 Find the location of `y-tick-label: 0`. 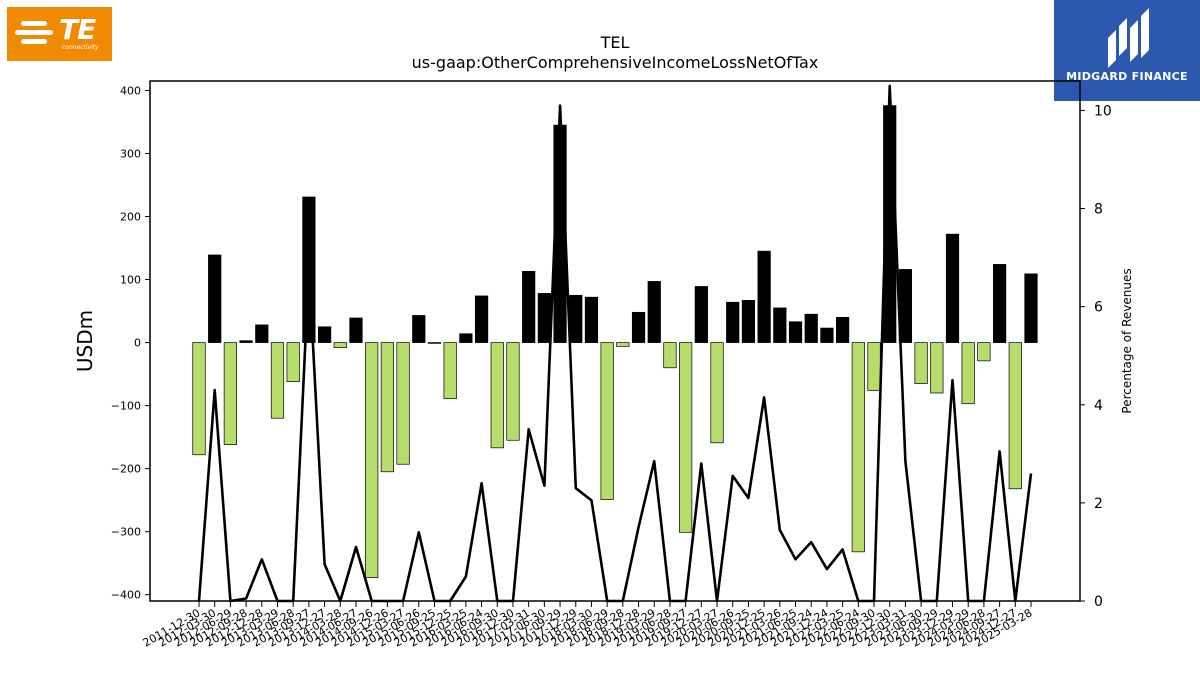

y-tick-label: 0 is located at coordinates (137, 343).